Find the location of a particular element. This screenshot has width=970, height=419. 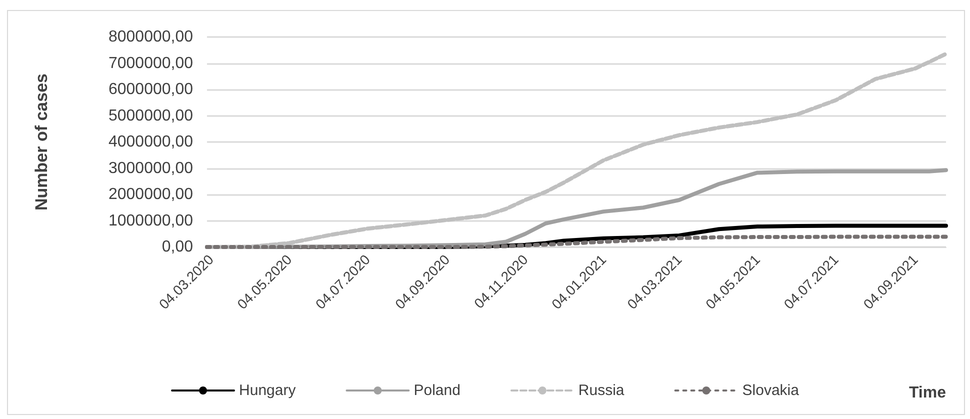

legend-label: Slovakia is located at coordinates (771, 390).